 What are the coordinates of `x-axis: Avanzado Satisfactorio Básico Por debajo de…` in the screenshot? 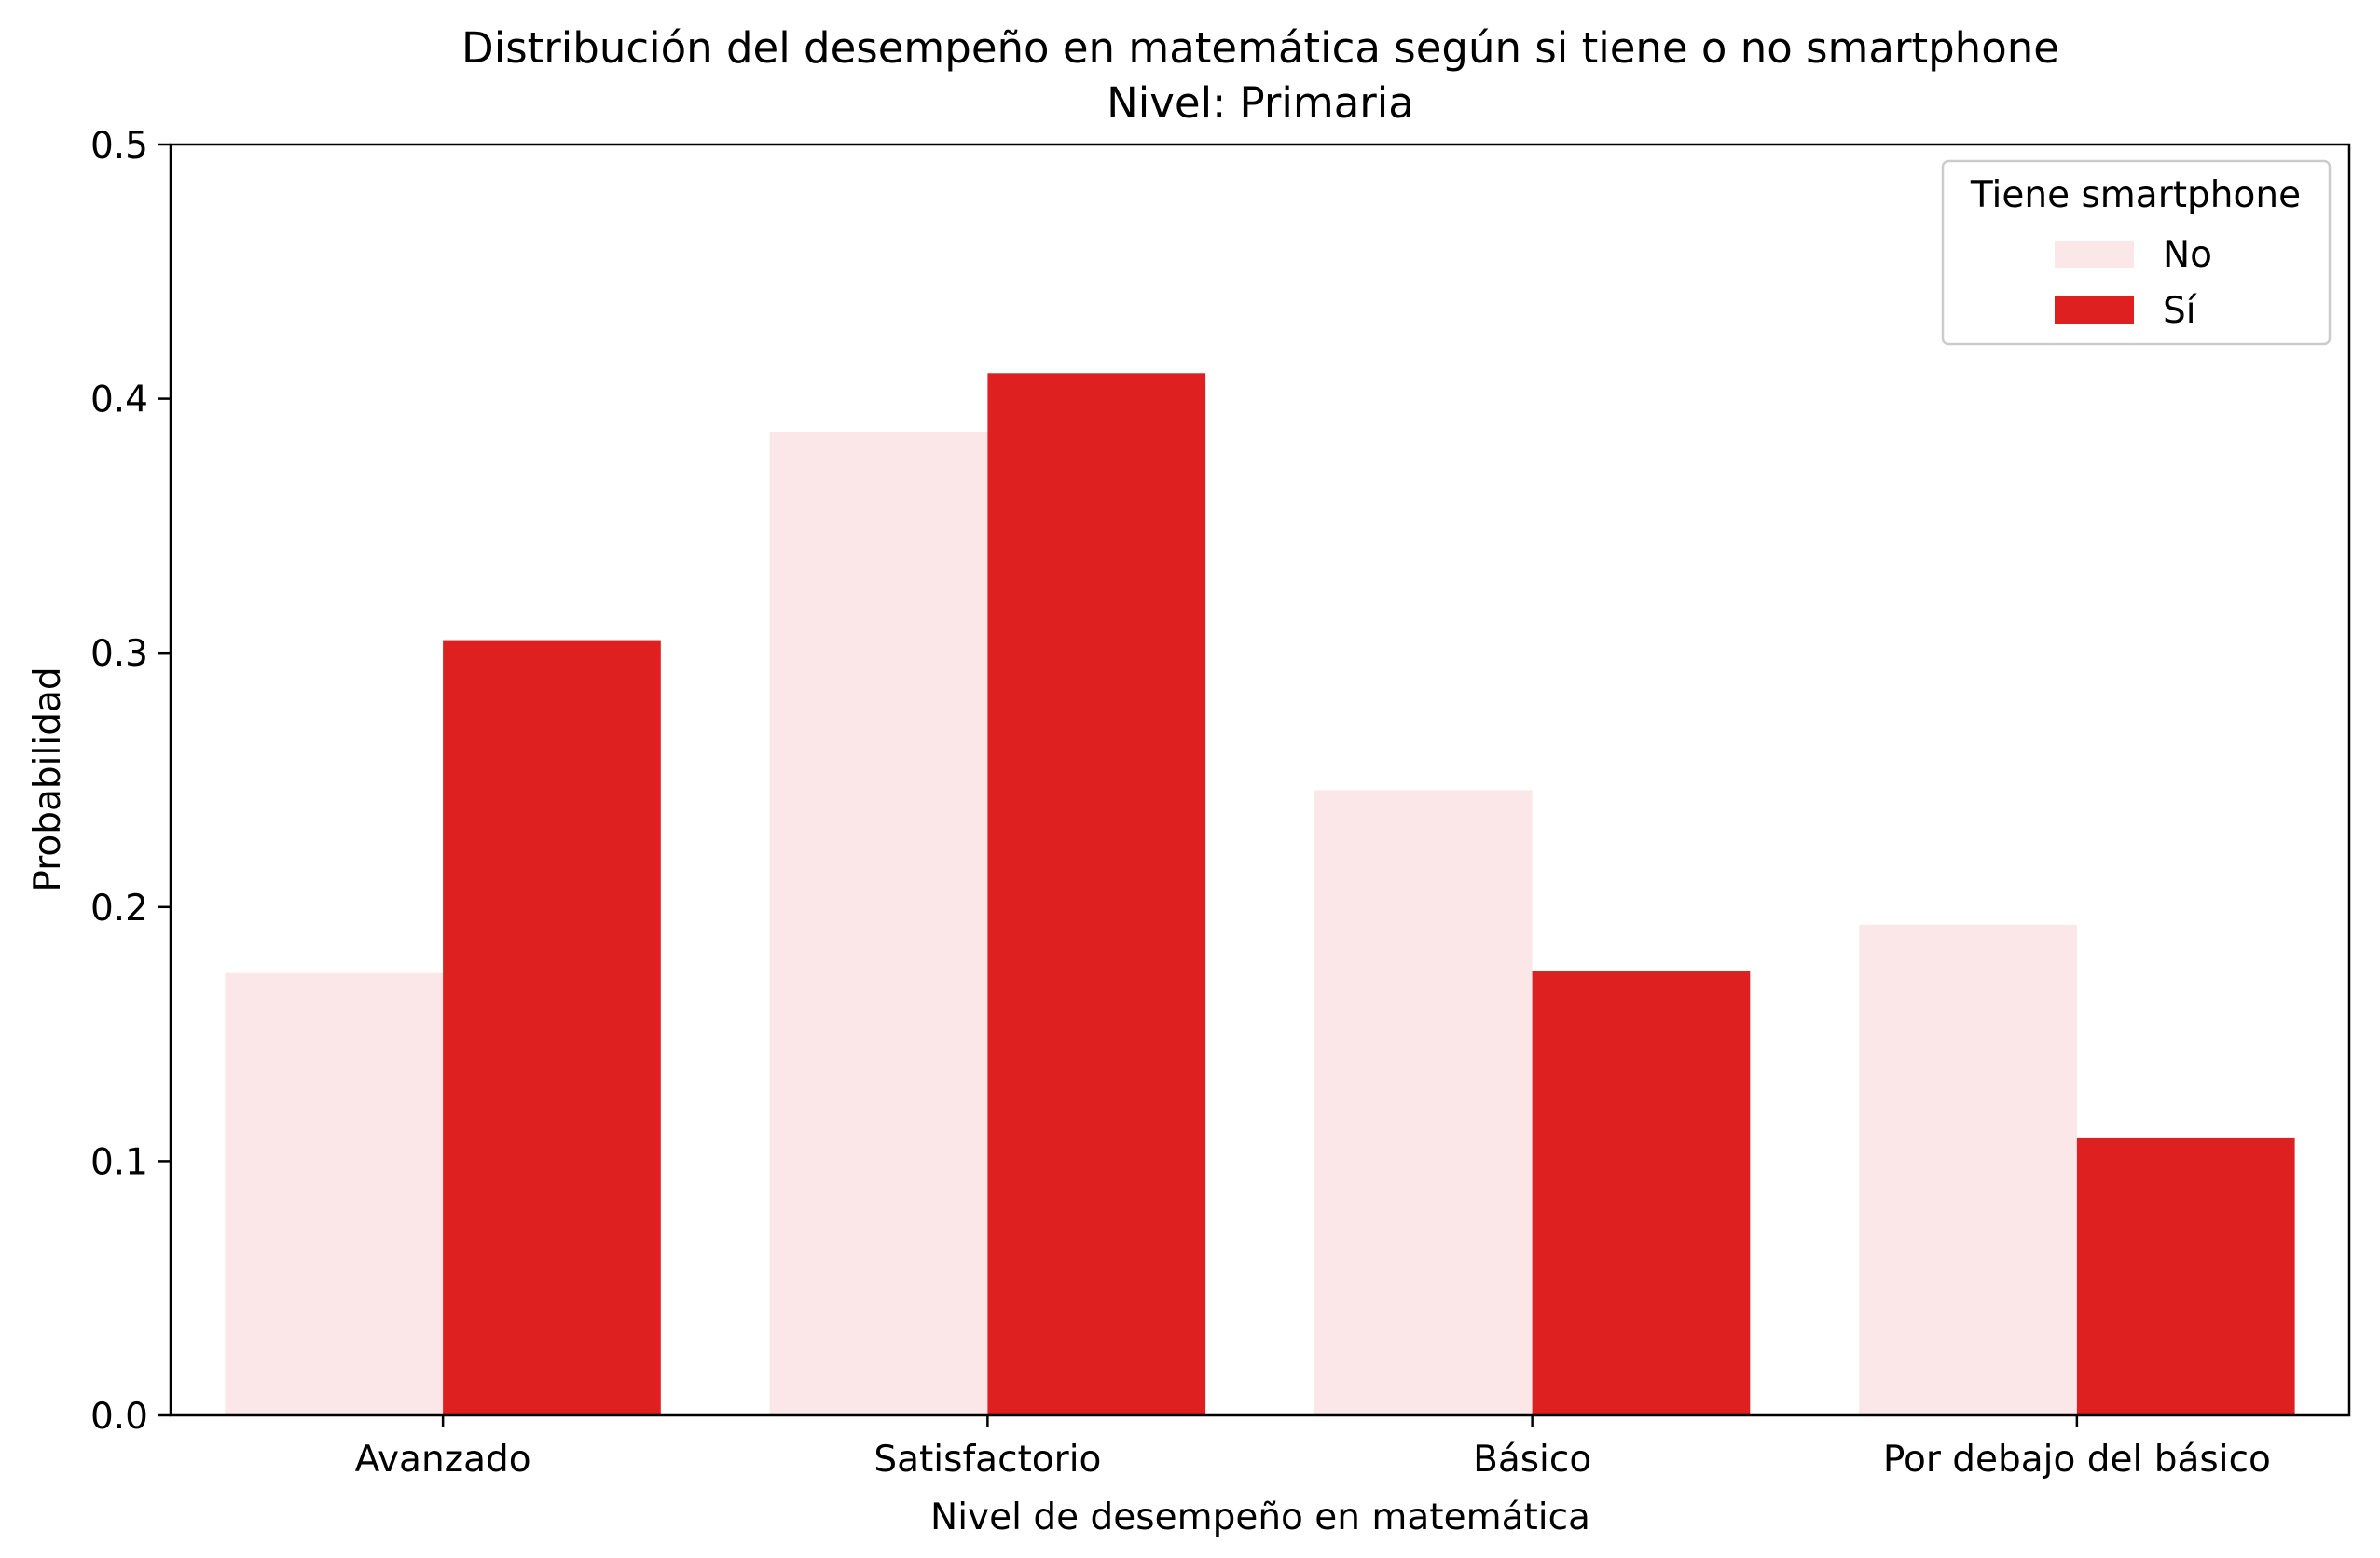 It's located at (1313, 1448).